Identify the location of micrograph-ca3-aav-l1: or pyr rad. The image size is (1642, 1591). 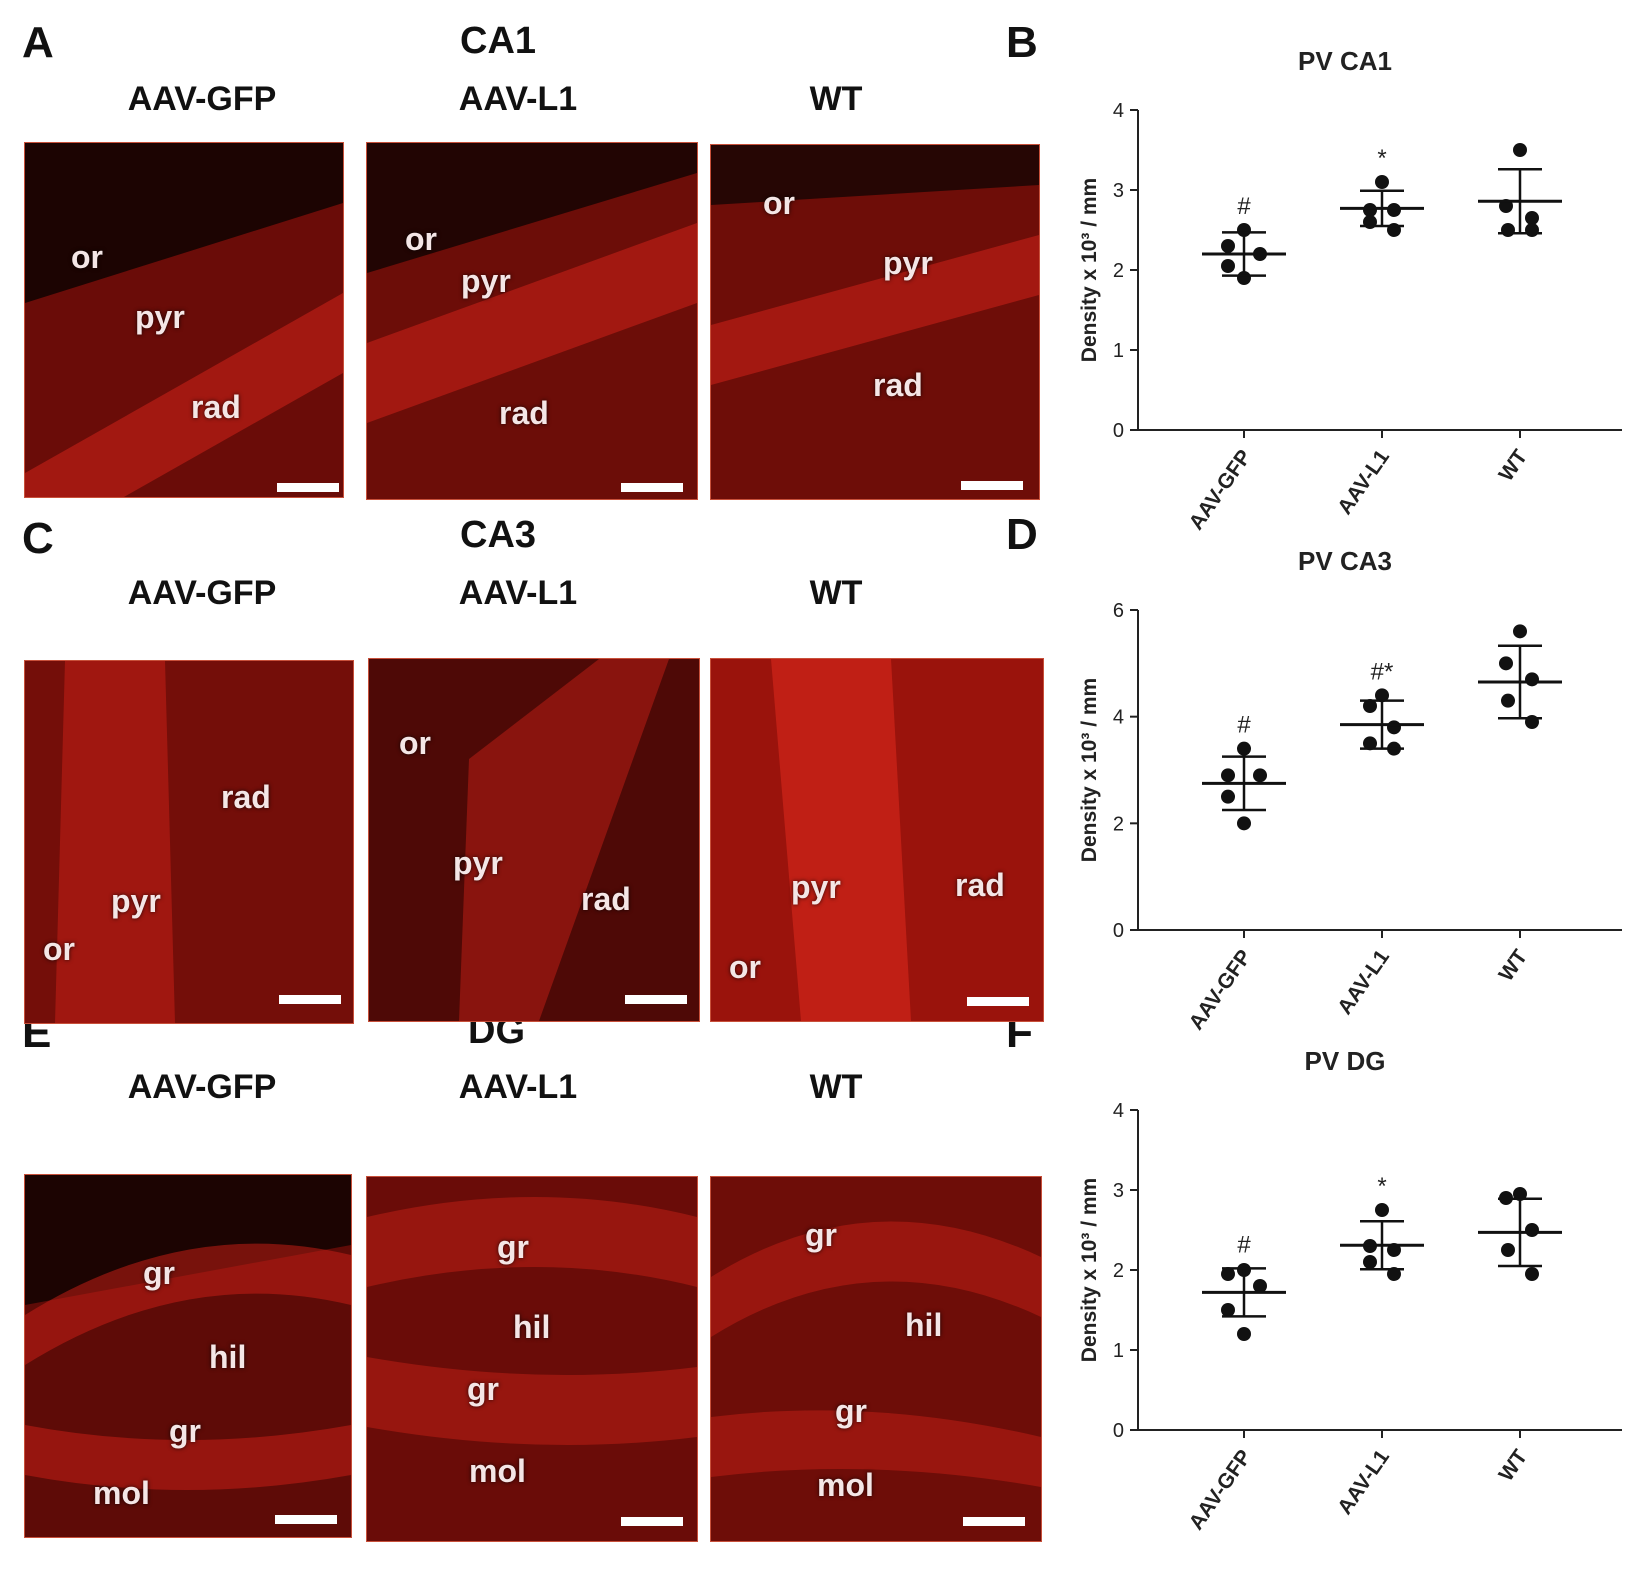
(534, 840).